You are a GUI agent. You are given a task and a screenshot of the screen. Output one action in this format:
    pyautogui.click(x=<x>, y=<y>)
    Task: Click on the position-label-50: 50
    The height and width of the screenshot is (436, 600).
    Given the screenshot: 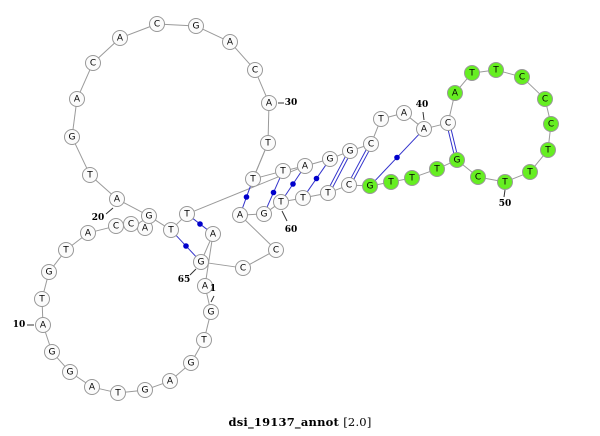 What is the action you would take?
    pyautogui.click(x=505, y=204)
    